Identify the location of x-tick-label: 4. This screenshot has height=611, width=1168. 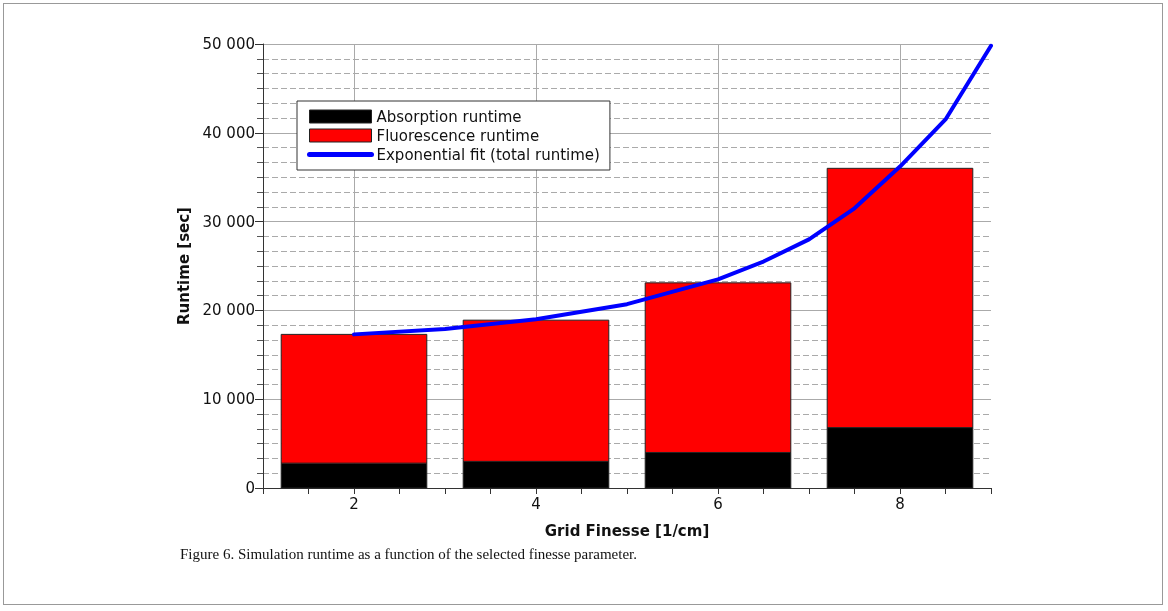
(536, 503).